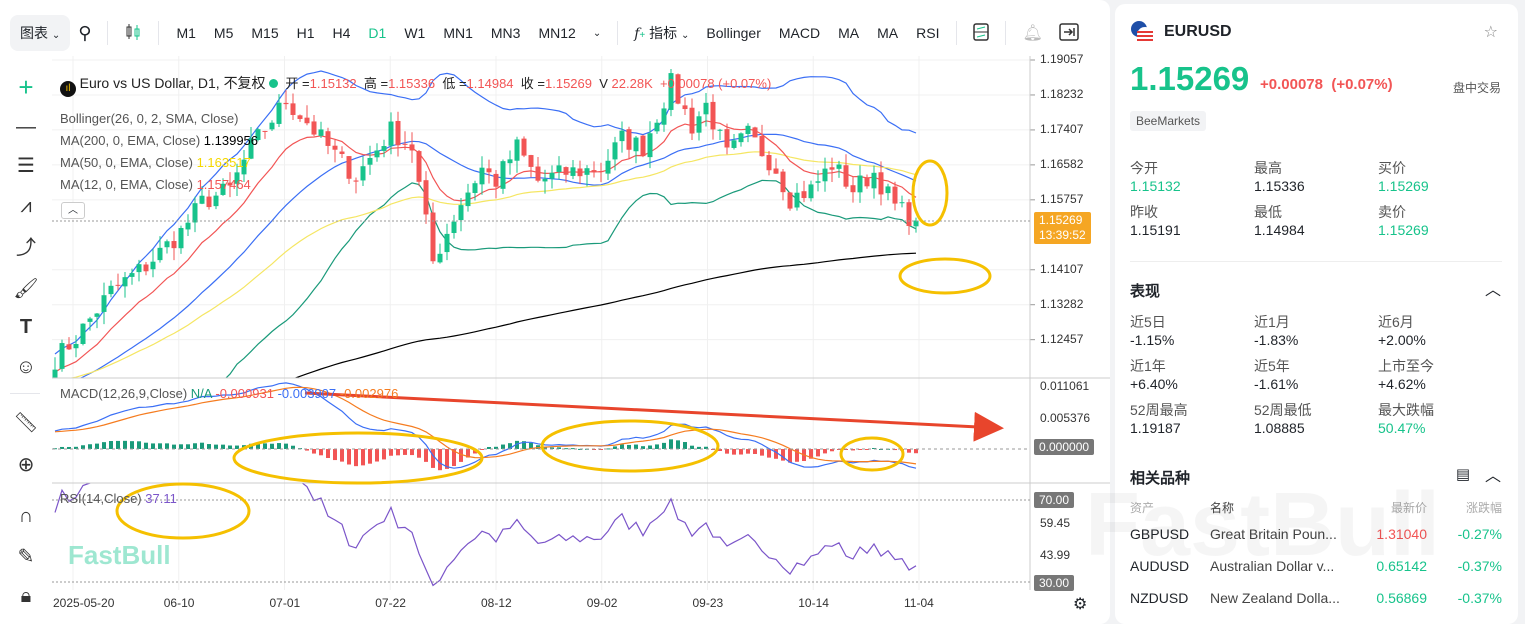 The image size is (1525, 624). What do you see at coordinates (84, 33) in the screenshot?
I see `search-button: ⚲` at bounding box center [84, 33].